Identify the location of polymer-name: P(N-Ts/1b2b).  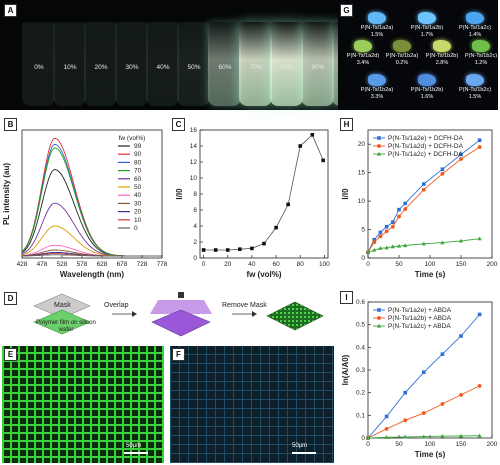
(442, 56).